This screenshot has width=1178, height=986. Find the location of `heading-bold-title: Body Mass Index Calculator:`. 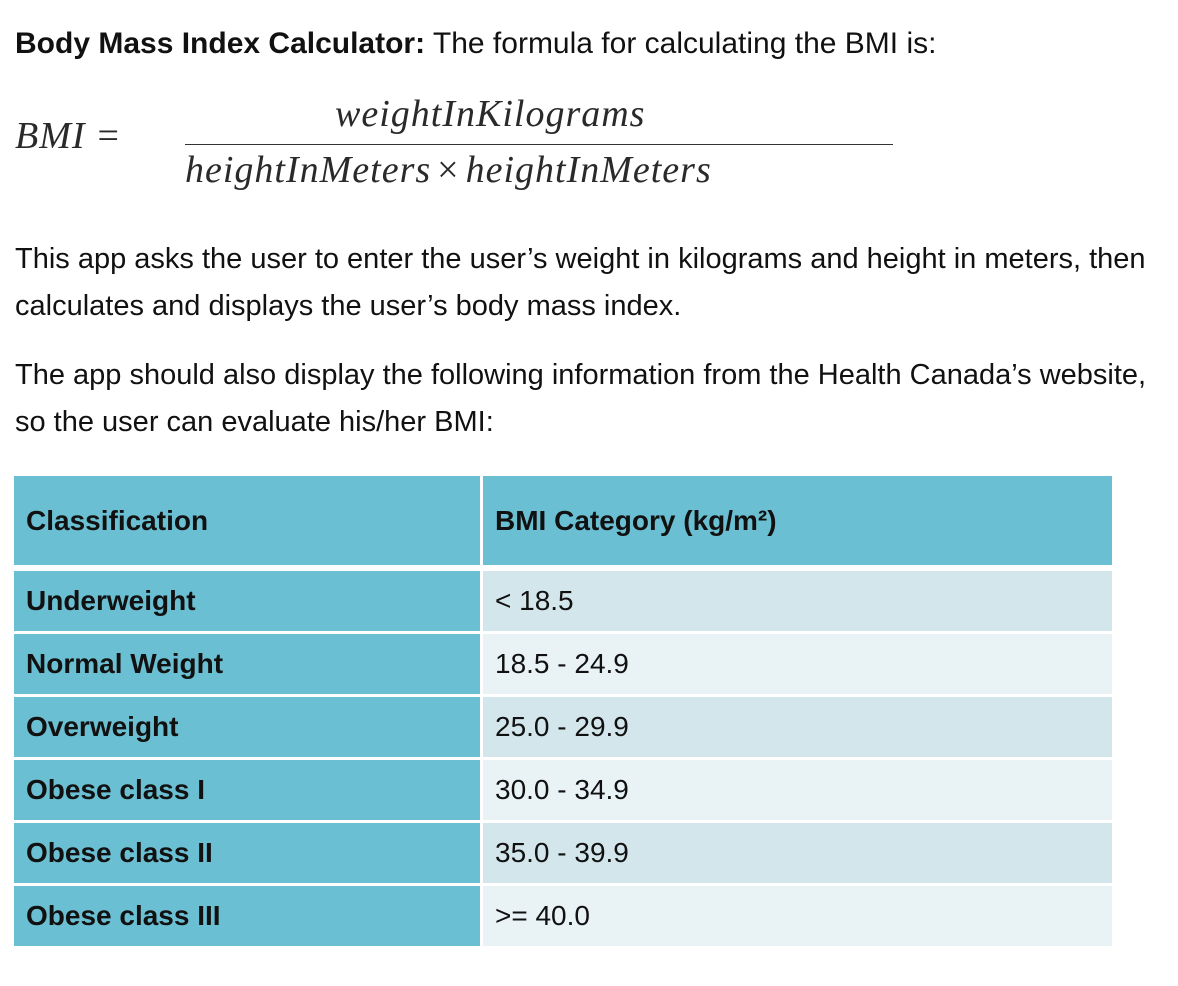

heading-bold-title: Body Mass Index Calculator: is located at coordinates (220, 43).